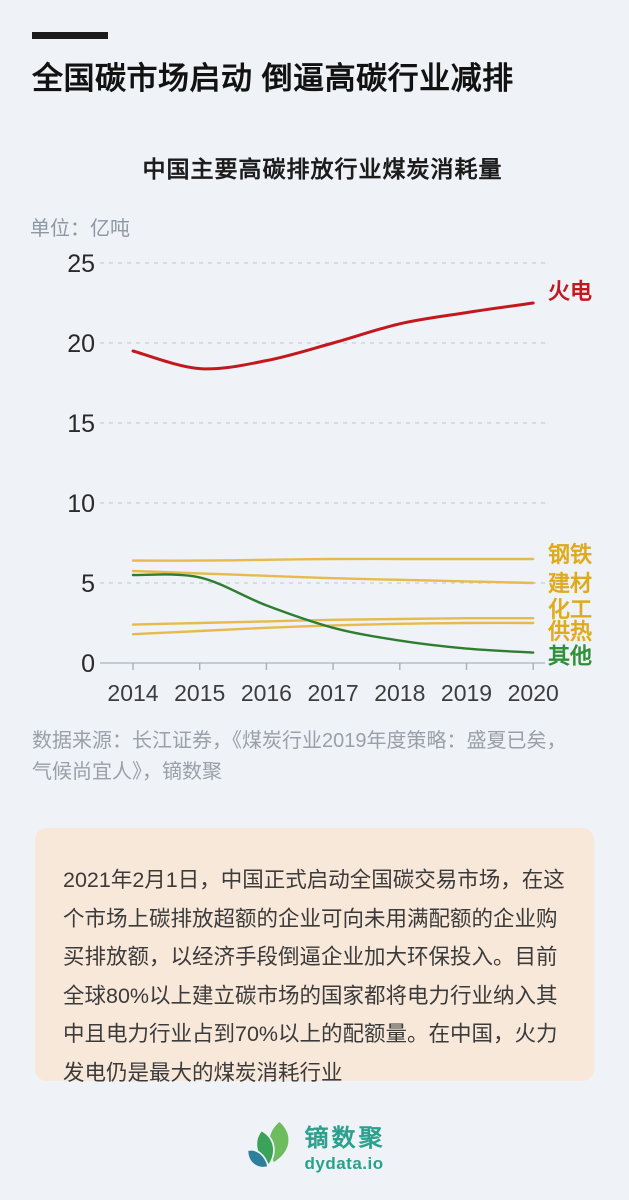 The width and height of the screenshot is (629, 1200). What do you see at coordinates (266, 693) in the screenshot?
I see `x-tick-label-2016: 2016` at bounding box center [266, 693].